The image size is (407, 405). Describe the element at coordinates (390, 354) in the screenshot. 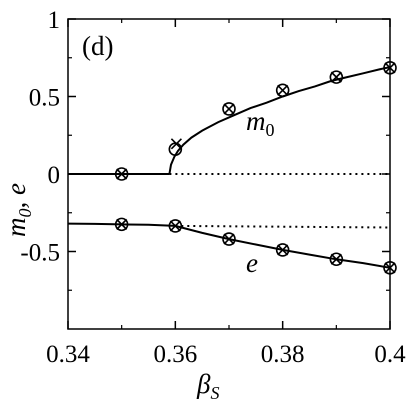

I see `x-tick-label: 0.4` at that location.